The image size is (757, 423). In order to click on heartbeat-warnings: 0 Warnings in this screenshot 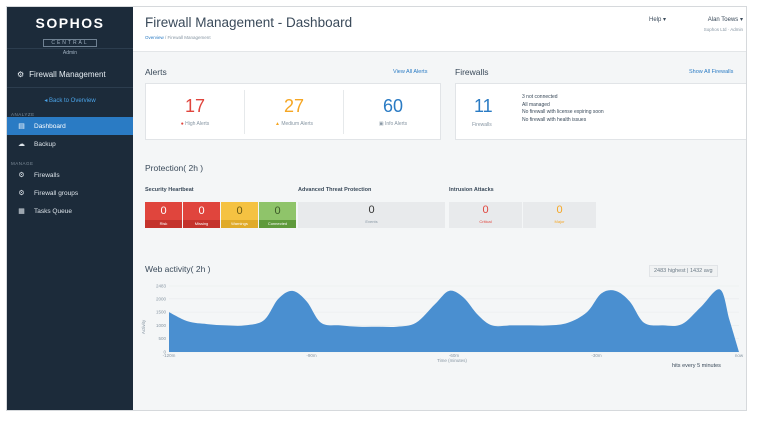, I will do `click(239, 215)`.